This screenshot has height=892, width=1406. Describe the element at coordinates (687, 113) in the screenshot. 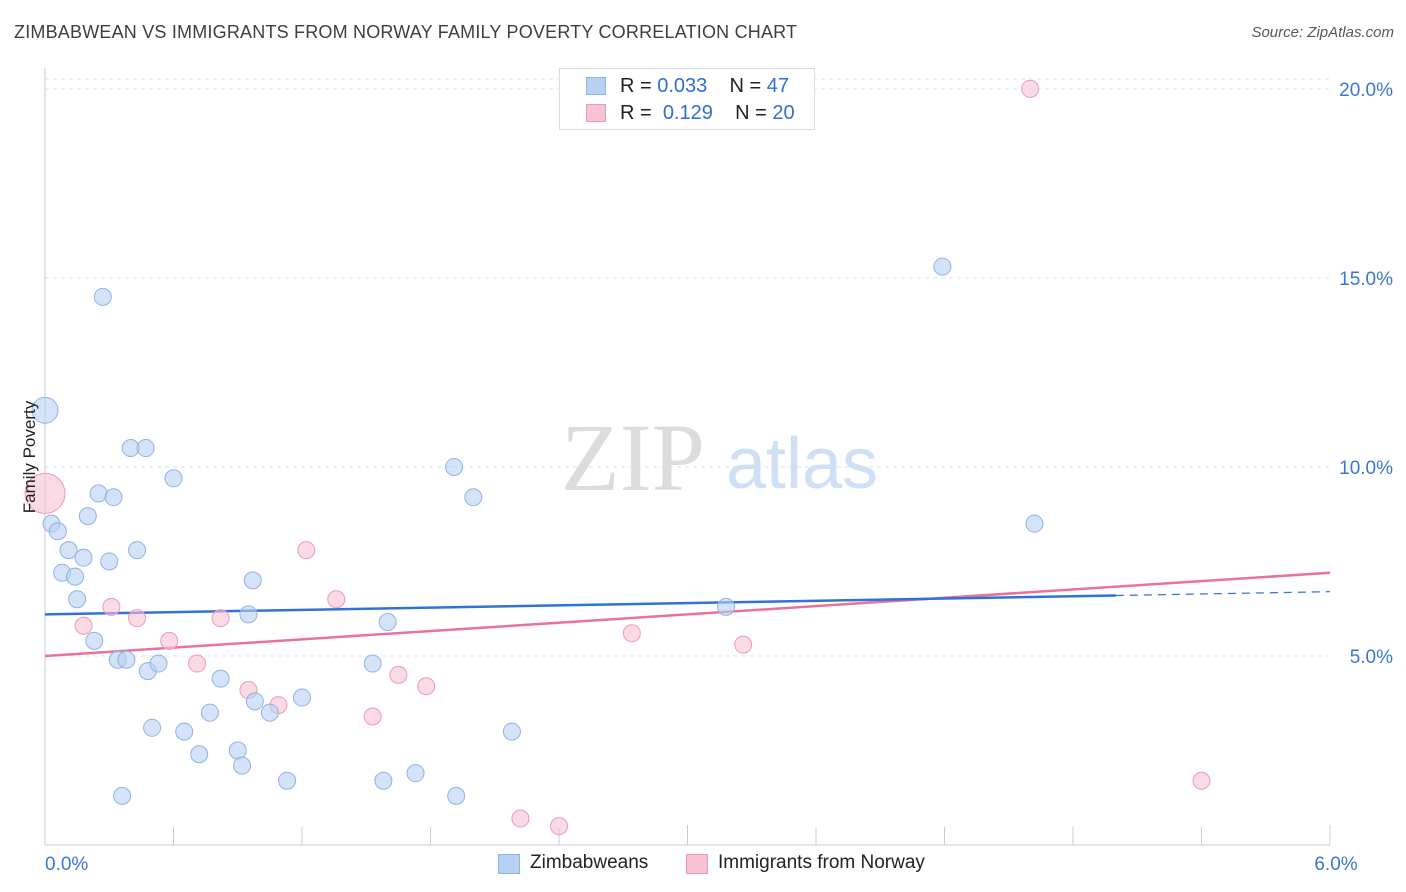

I see `r-value: 0.129` at that location.